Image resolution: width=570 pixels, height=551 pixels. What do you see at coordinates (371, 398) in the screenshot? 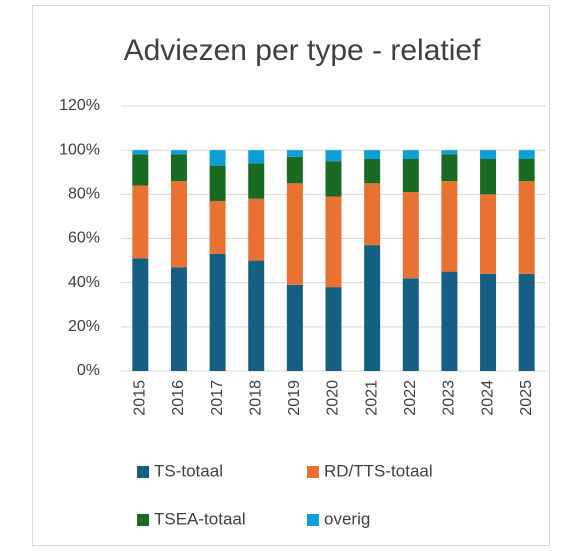
I see `x-tick-label: 2021` at bounding box center [371, 398].